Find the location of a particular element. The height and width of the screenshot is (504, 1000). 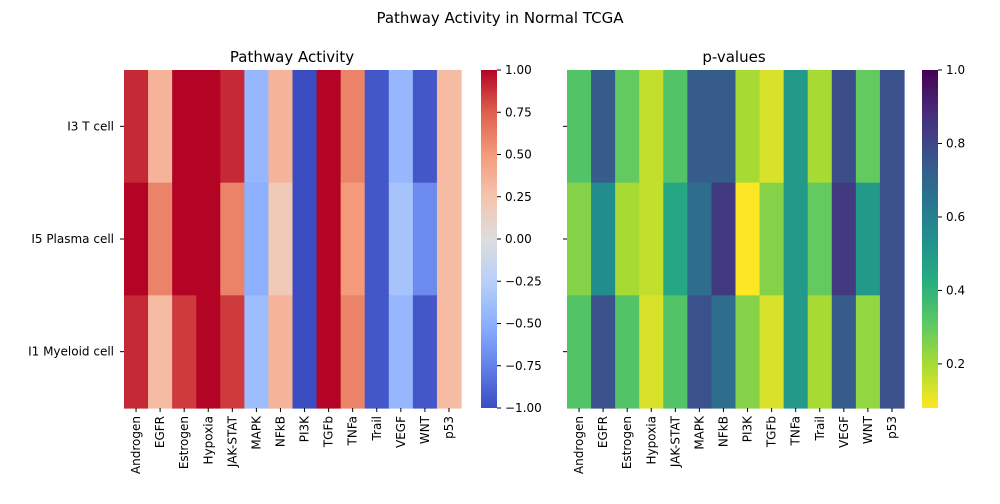

x-tick-label: Androgen is located at coordinates (136, 445).